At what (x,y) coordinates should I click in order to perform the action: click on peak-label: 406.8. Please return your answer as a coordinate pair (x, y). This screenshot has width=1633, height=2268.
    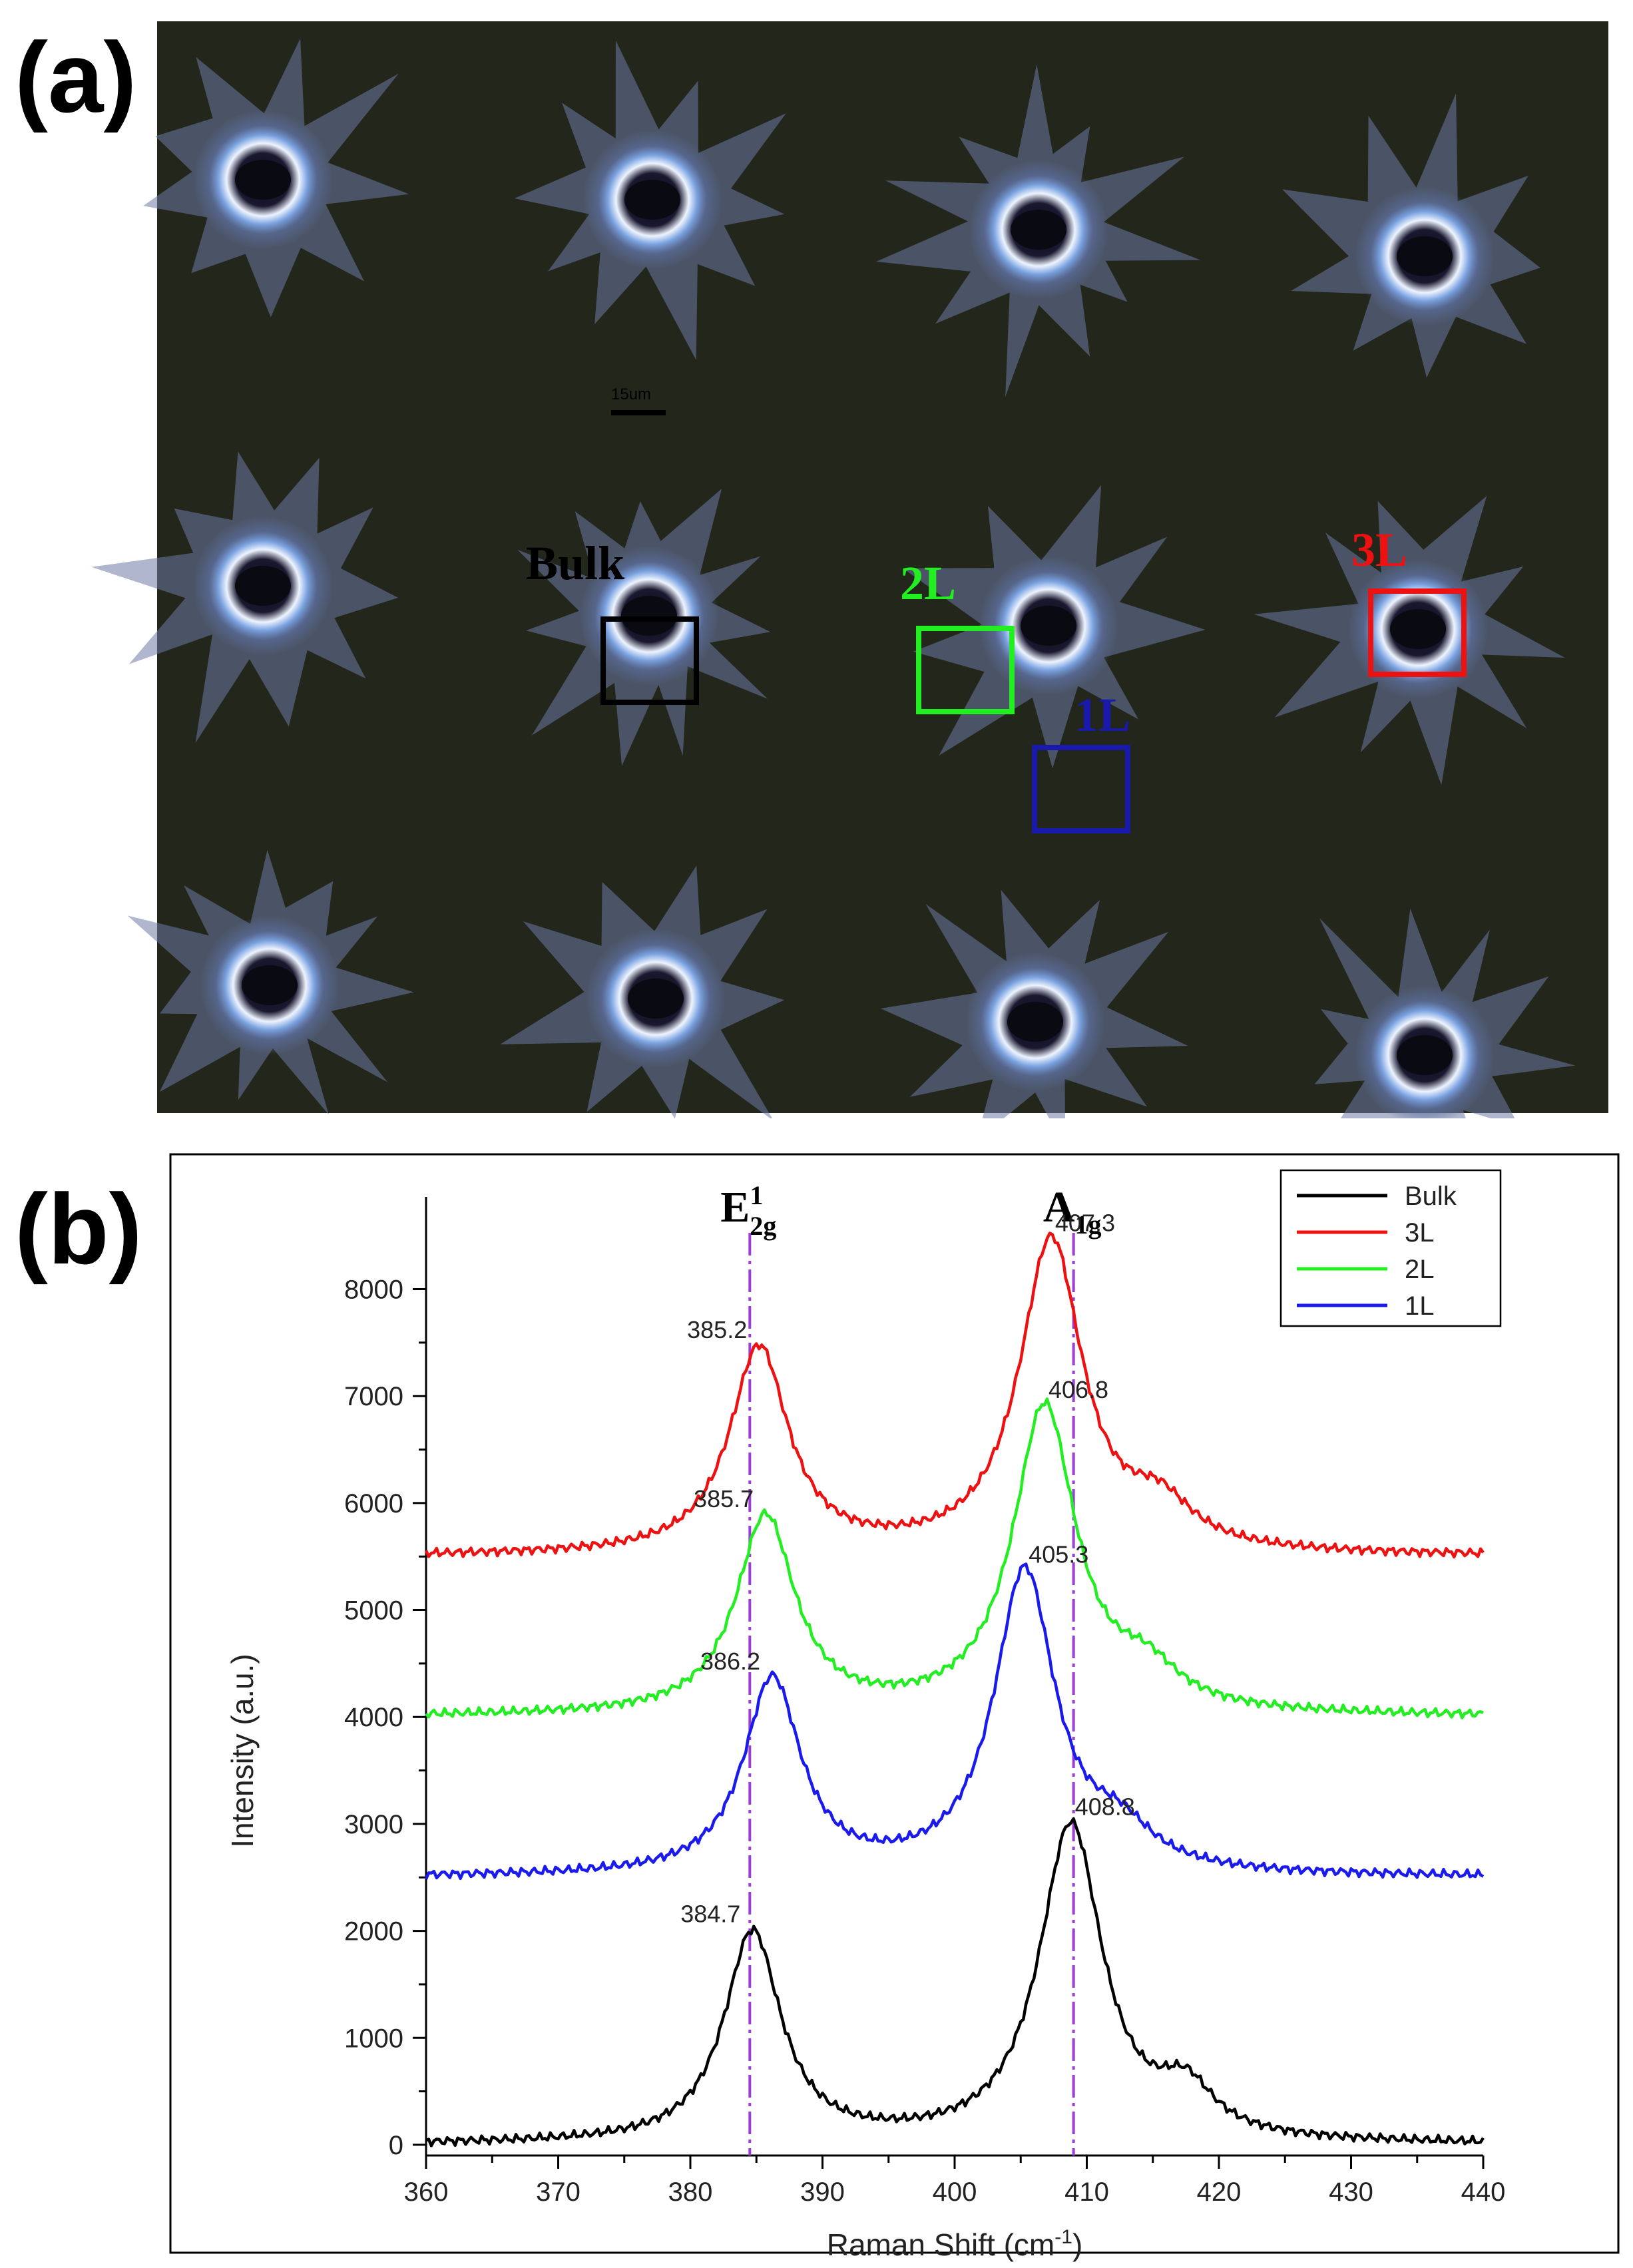
    Looking at the image, I should click on (1078, 1389).